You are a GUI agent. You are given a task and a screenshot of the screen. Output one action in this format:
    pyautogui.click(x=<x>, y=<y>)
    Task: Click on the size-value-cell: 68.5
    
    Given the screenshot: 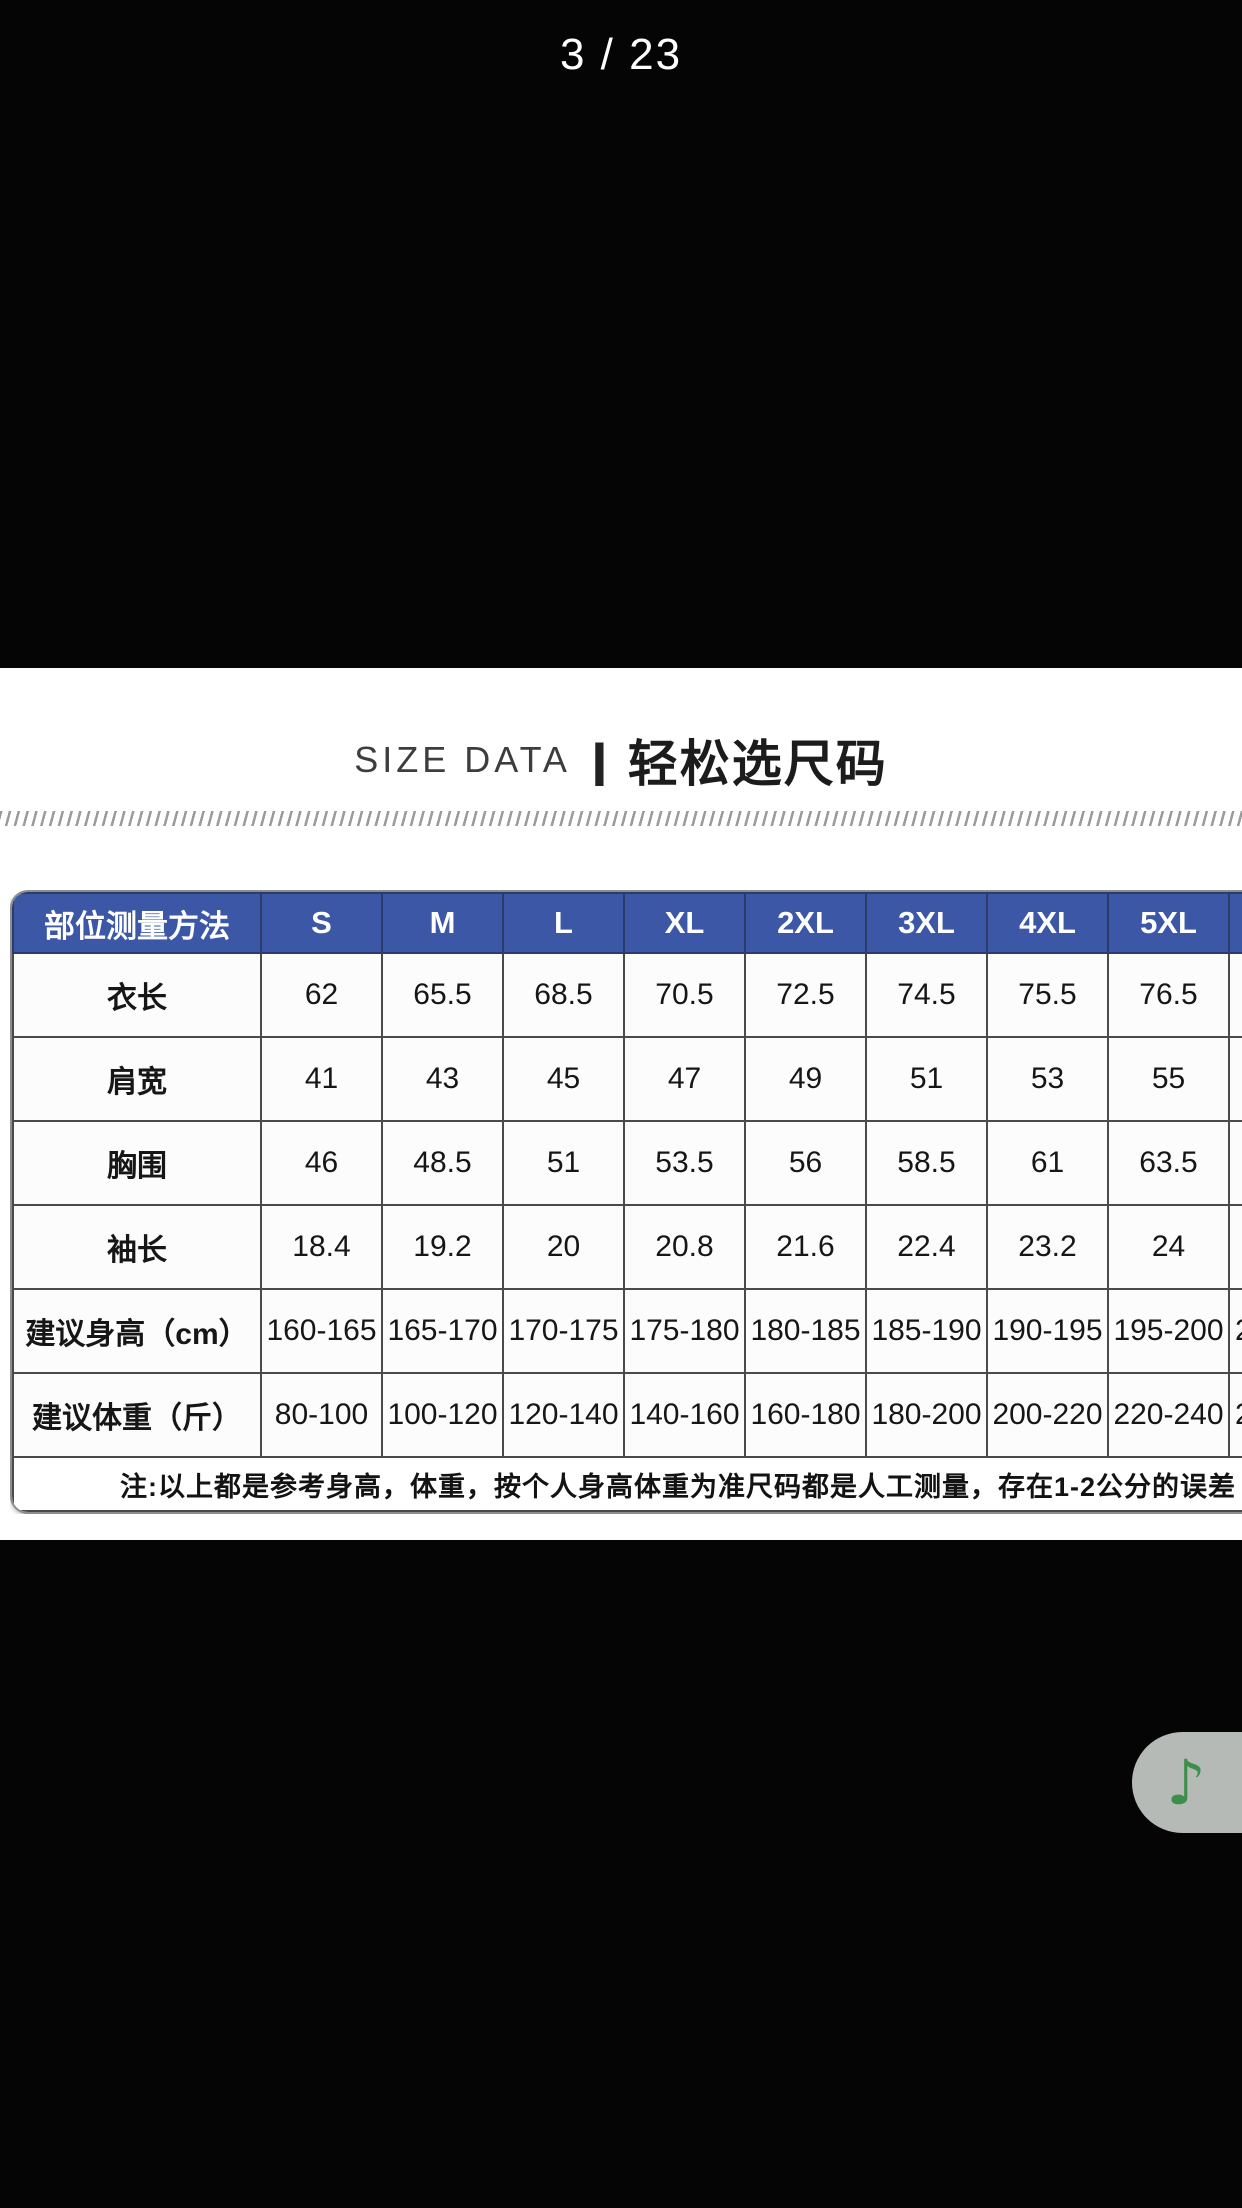 What is the action you would take?
    pyautogui.click(x=563, y=995)
    